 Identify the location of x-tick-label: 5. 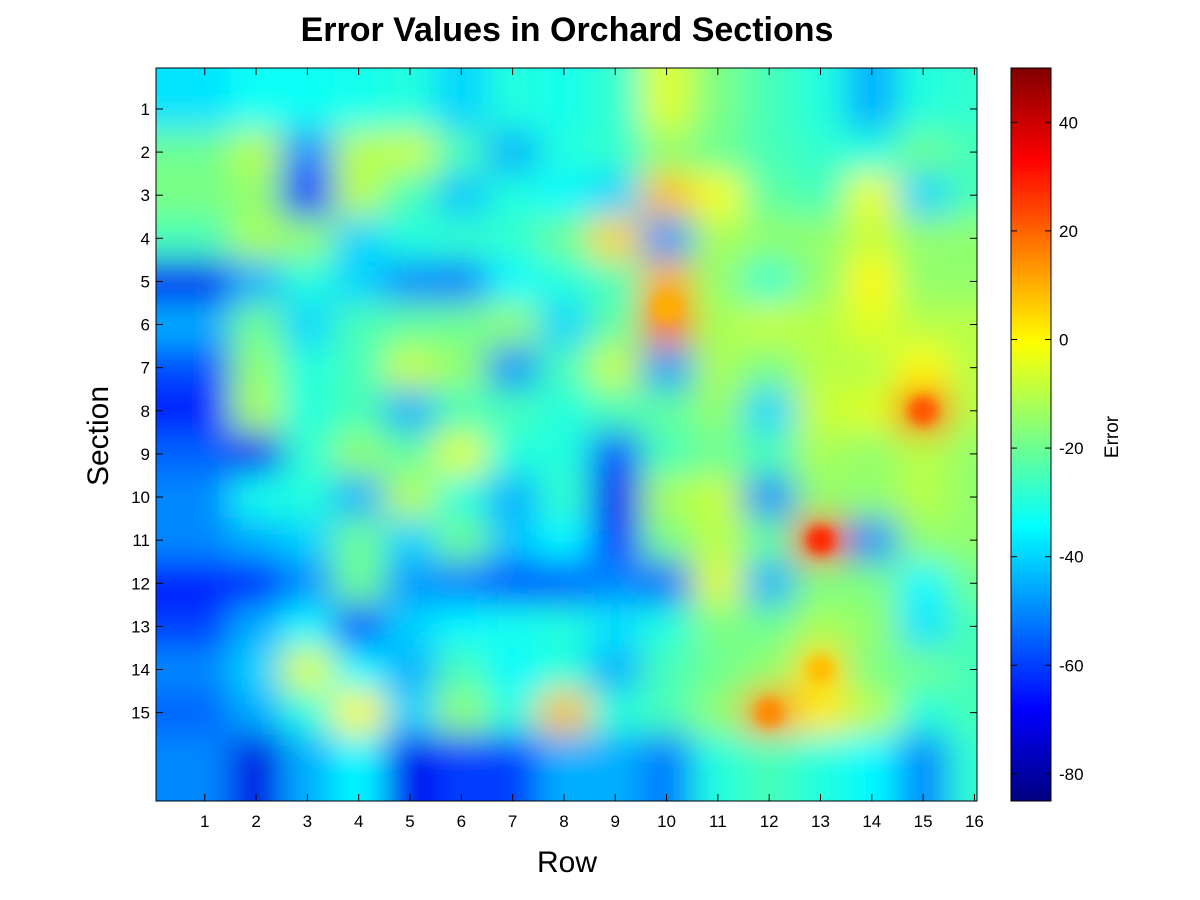
(409, 821).